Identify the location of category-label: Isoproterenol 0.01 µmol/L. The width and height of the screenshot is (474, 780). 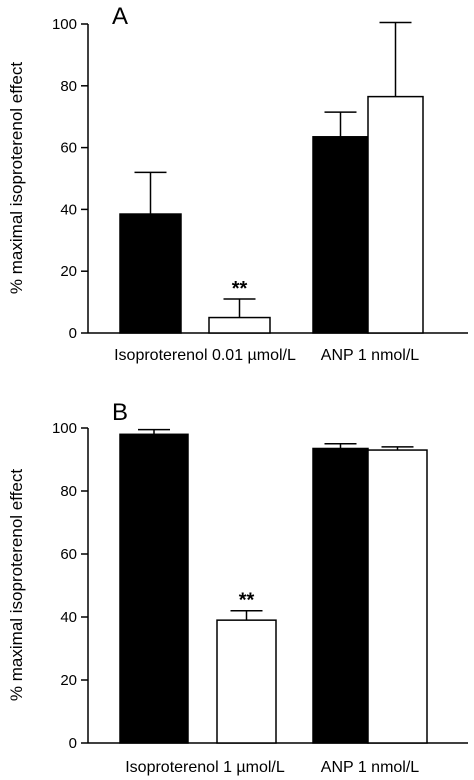
(205, 355).